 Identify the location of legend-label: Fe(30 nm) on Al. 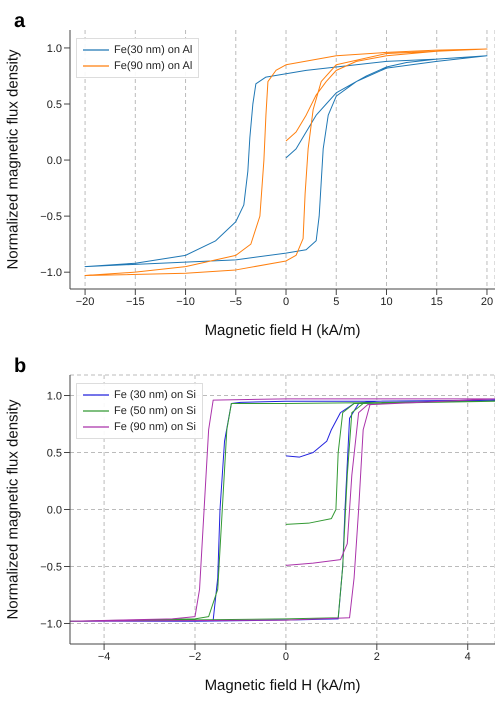
(153, 50).